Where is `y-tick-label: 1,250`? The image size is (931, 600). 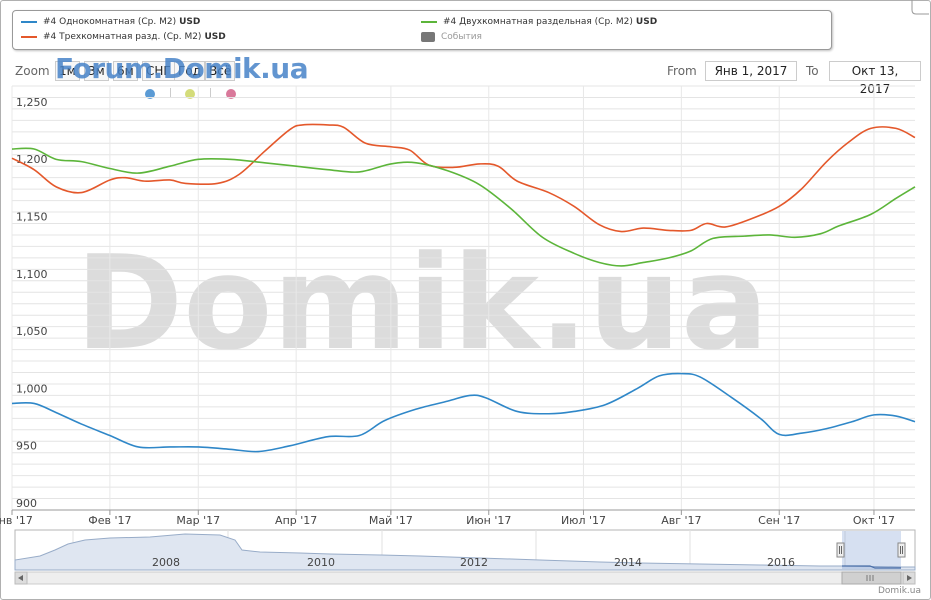
y-tick-label: 1,250 is located at coordinates (32, 102).